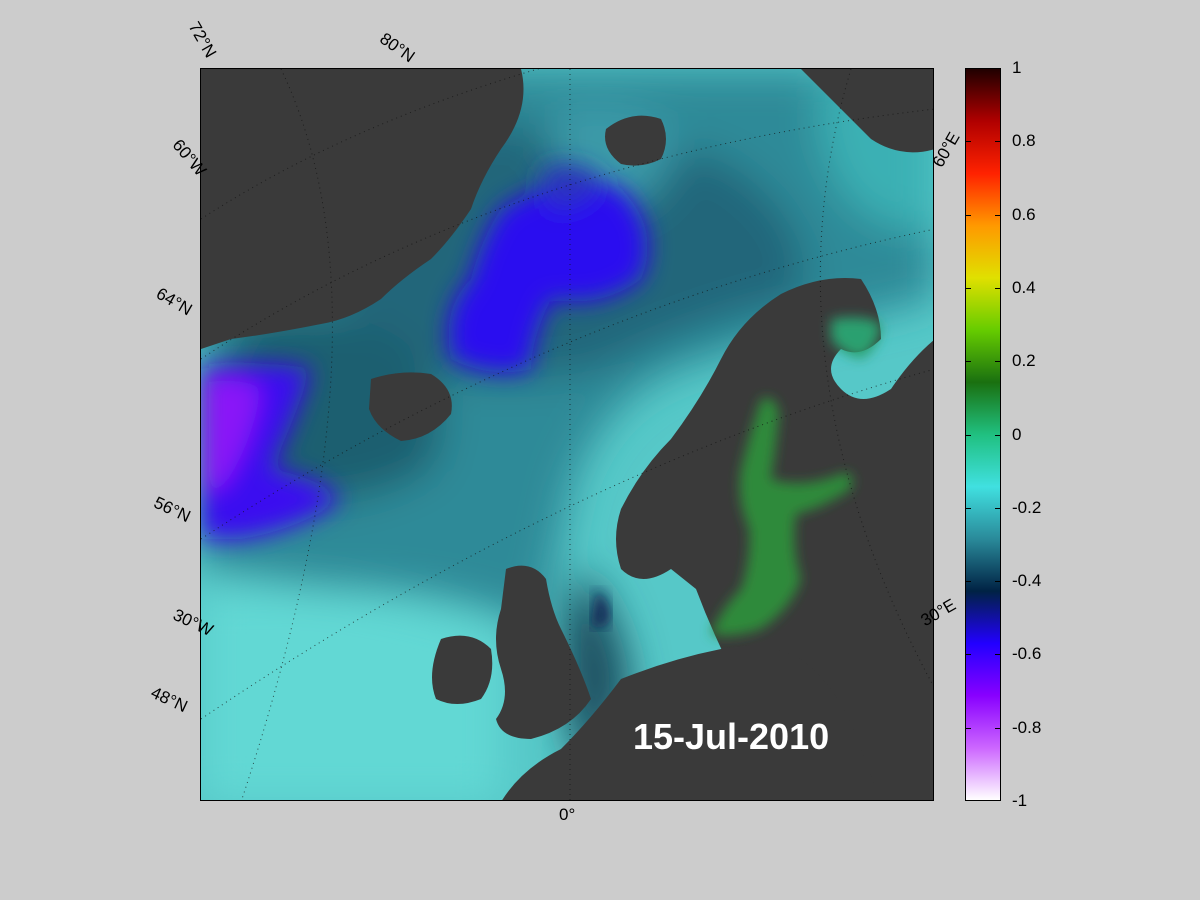 The width and height of the screenshot is (1200, 900). What do you see at coordinates (796, 476) in the screenshot?
I see `baltic-sea` at bounding box center [796, 476].